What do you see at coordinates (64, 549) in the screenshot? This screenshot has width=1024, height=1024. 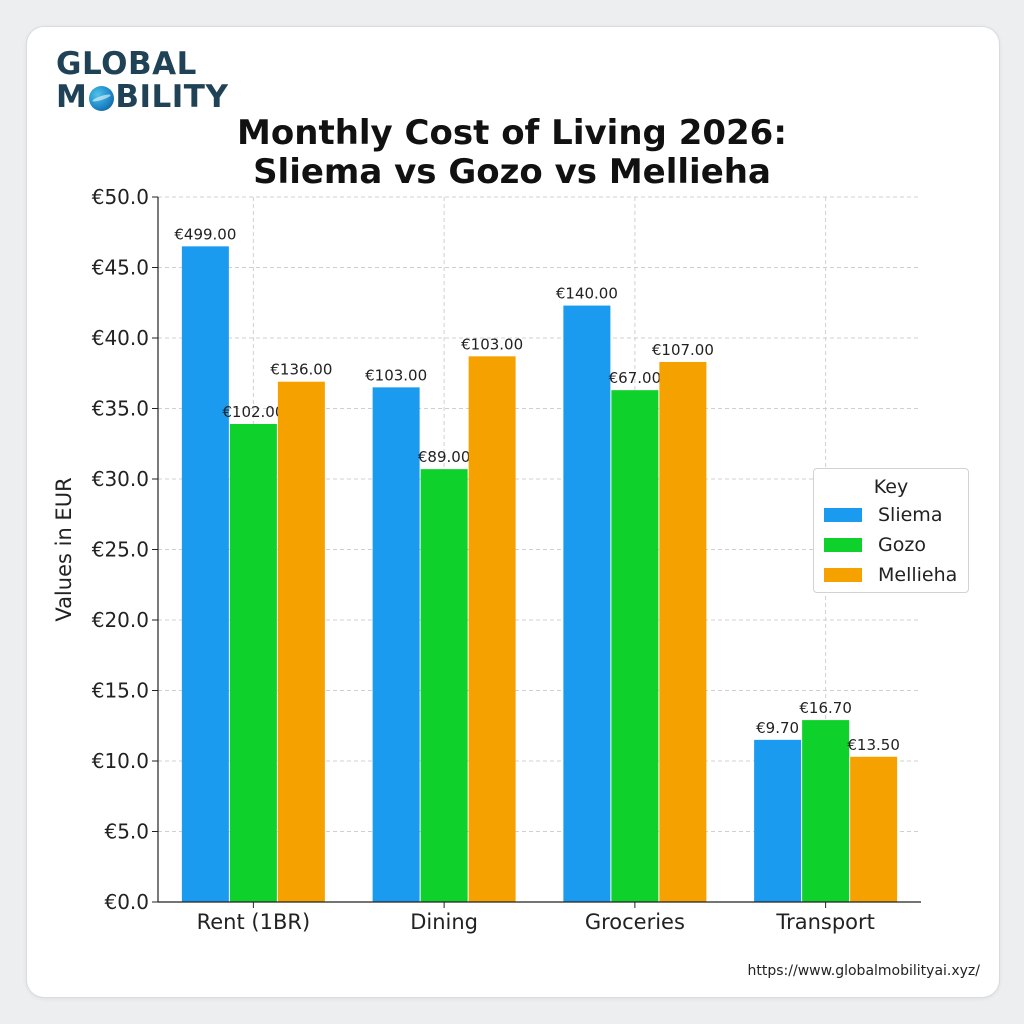 I see `y-axis-label: Values in EUR` at bounding box center [64, 549].